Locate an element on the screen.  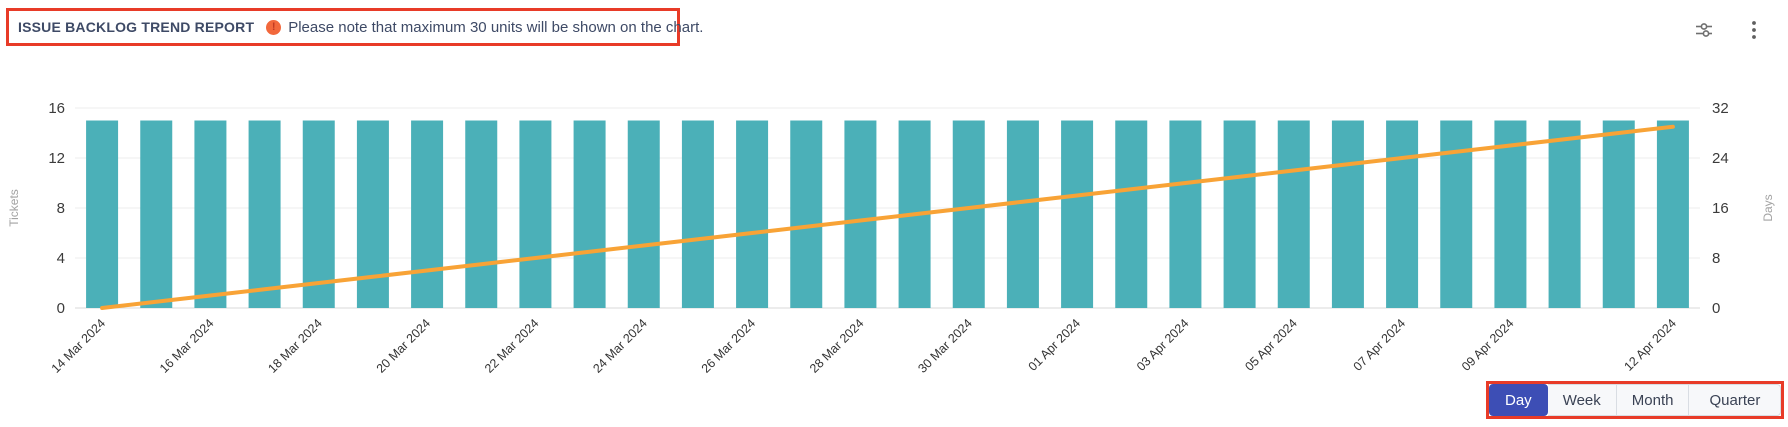
left-axis-tick: 4 is located at coordinates (61, 258).